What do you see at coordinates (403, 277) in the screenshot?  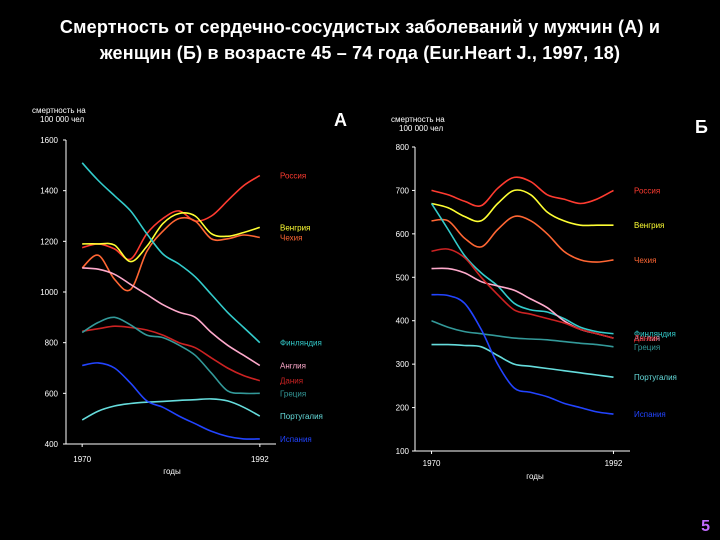 I see `y-tick-label: 500` at bounding box center [403, 277].